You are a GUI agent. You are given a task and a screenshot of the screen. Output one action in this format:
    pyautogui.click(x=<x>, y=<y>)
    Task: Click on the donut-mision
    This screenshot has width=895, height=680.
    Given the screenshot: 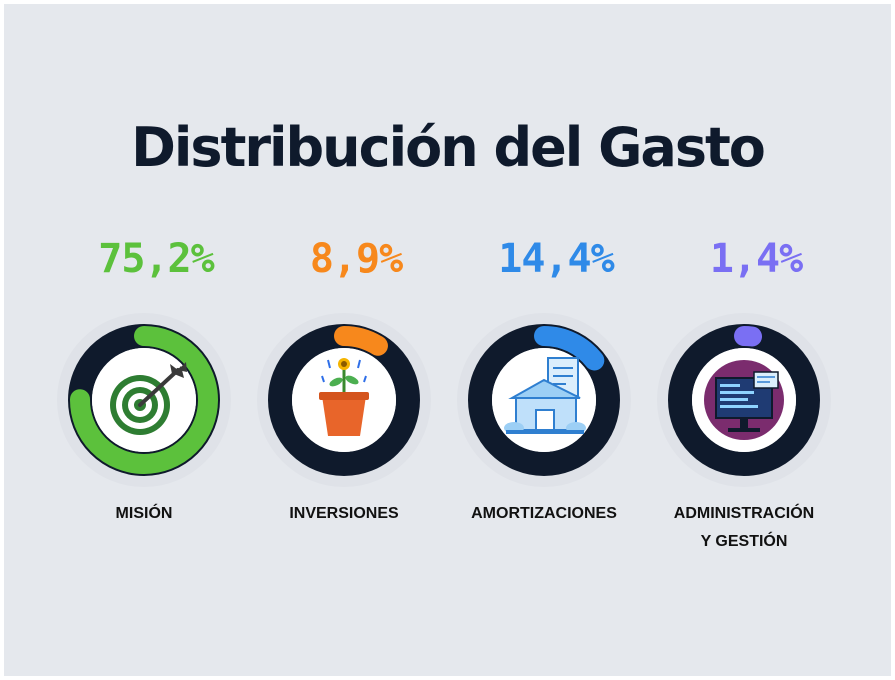 What is the action you would take?
    pyautogui.click(x=144, y=400)
    